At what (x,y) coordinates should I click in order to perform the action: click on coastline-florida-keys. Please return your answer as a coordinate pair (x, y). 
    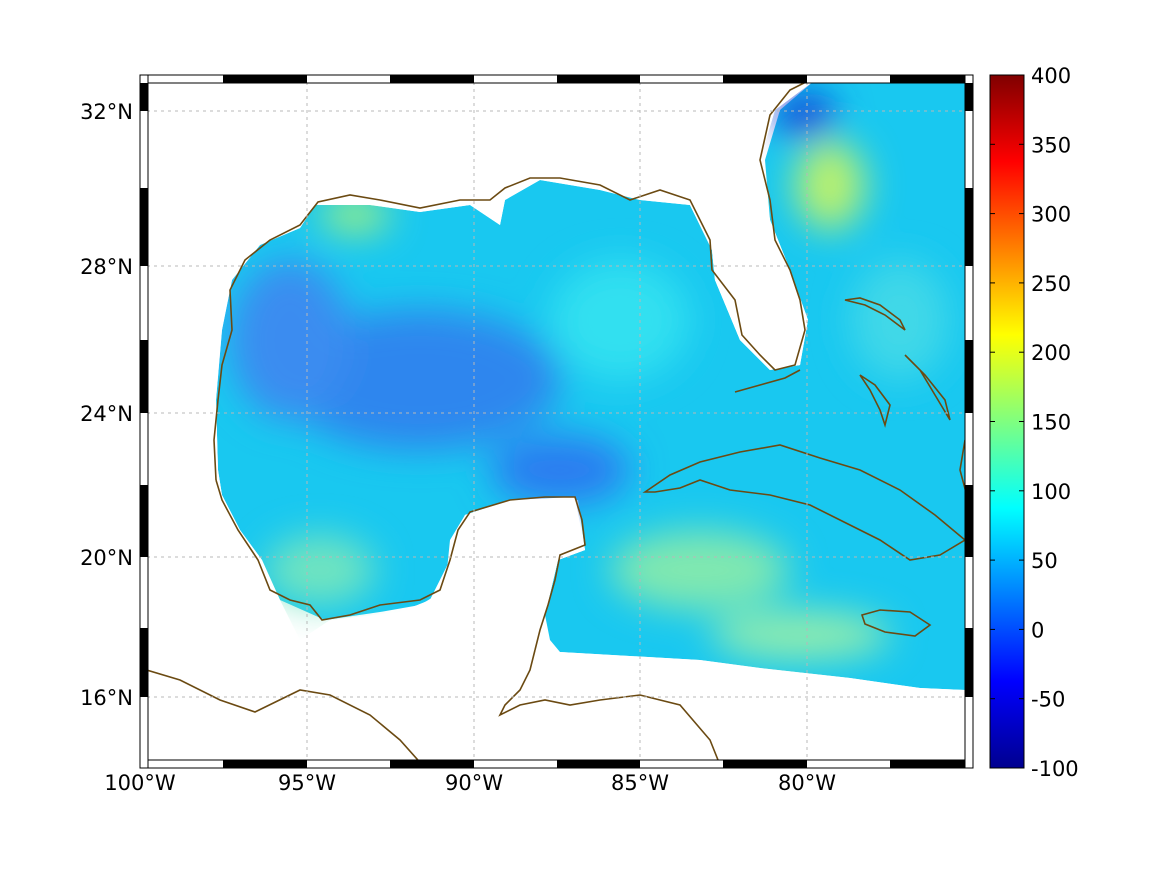
    Looking at the image, I should click on (767, 381).